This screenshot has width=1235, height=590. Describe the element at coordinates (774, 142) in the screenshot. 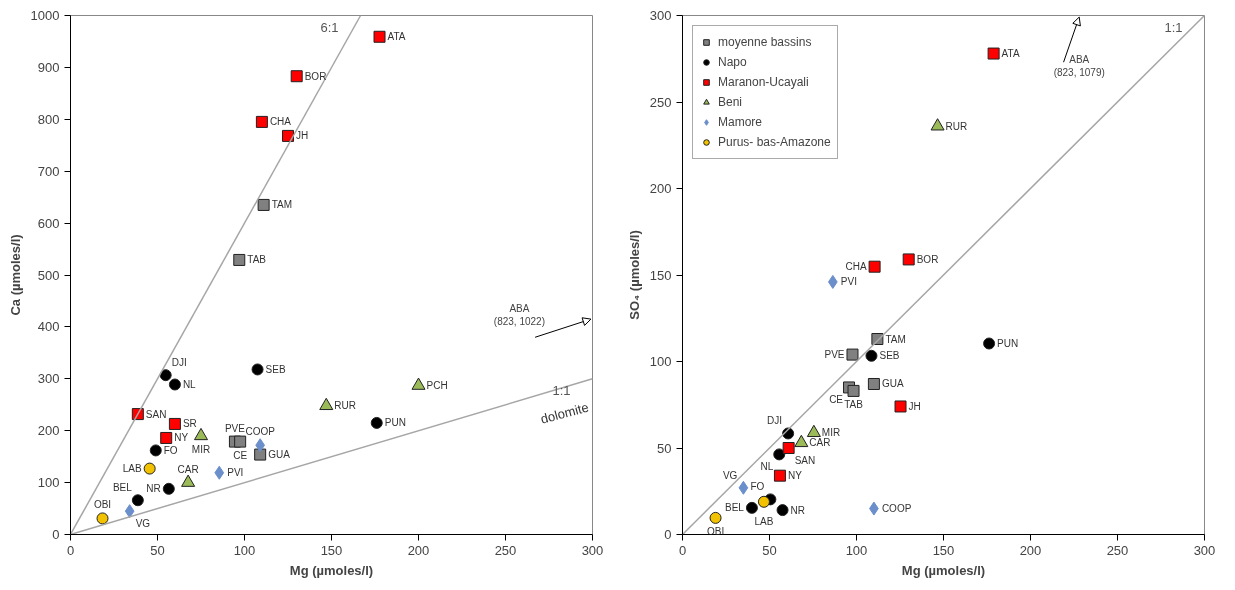

I see `legend-label: Purus- bas-Amazone` at that location.